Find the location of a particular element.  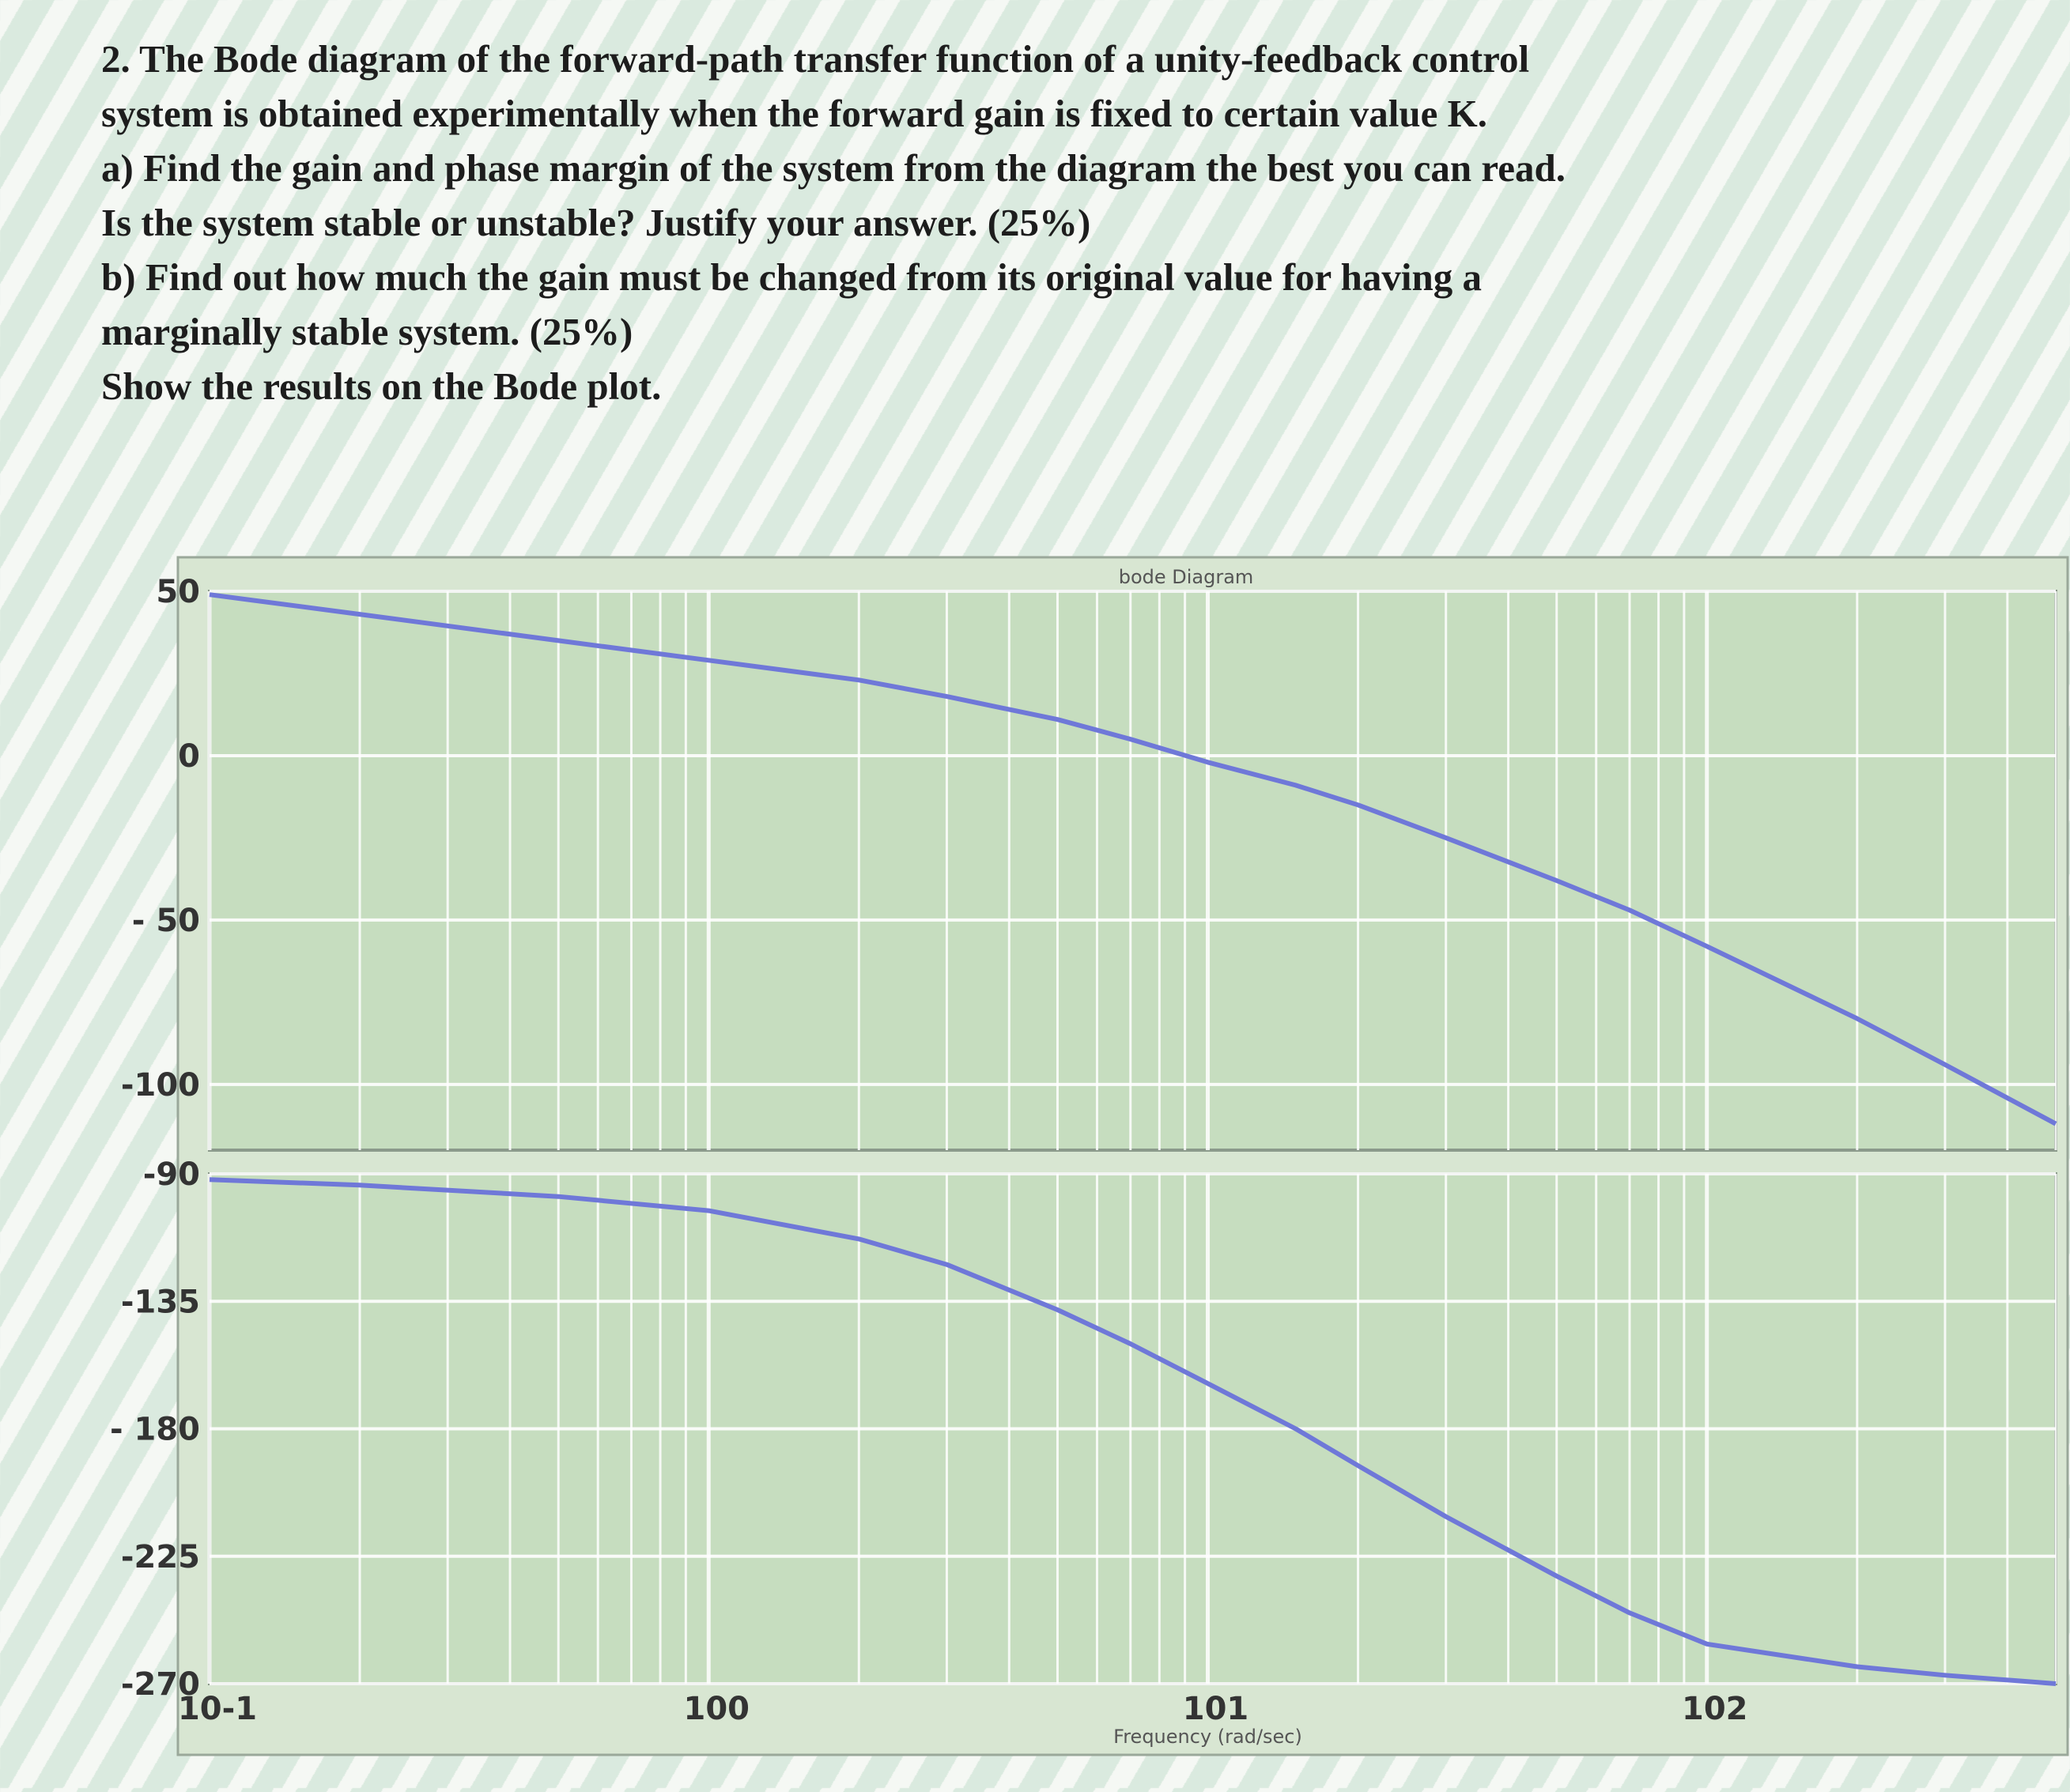

phase-y-tick-label: -270 is located at coordinates (160, 1684).